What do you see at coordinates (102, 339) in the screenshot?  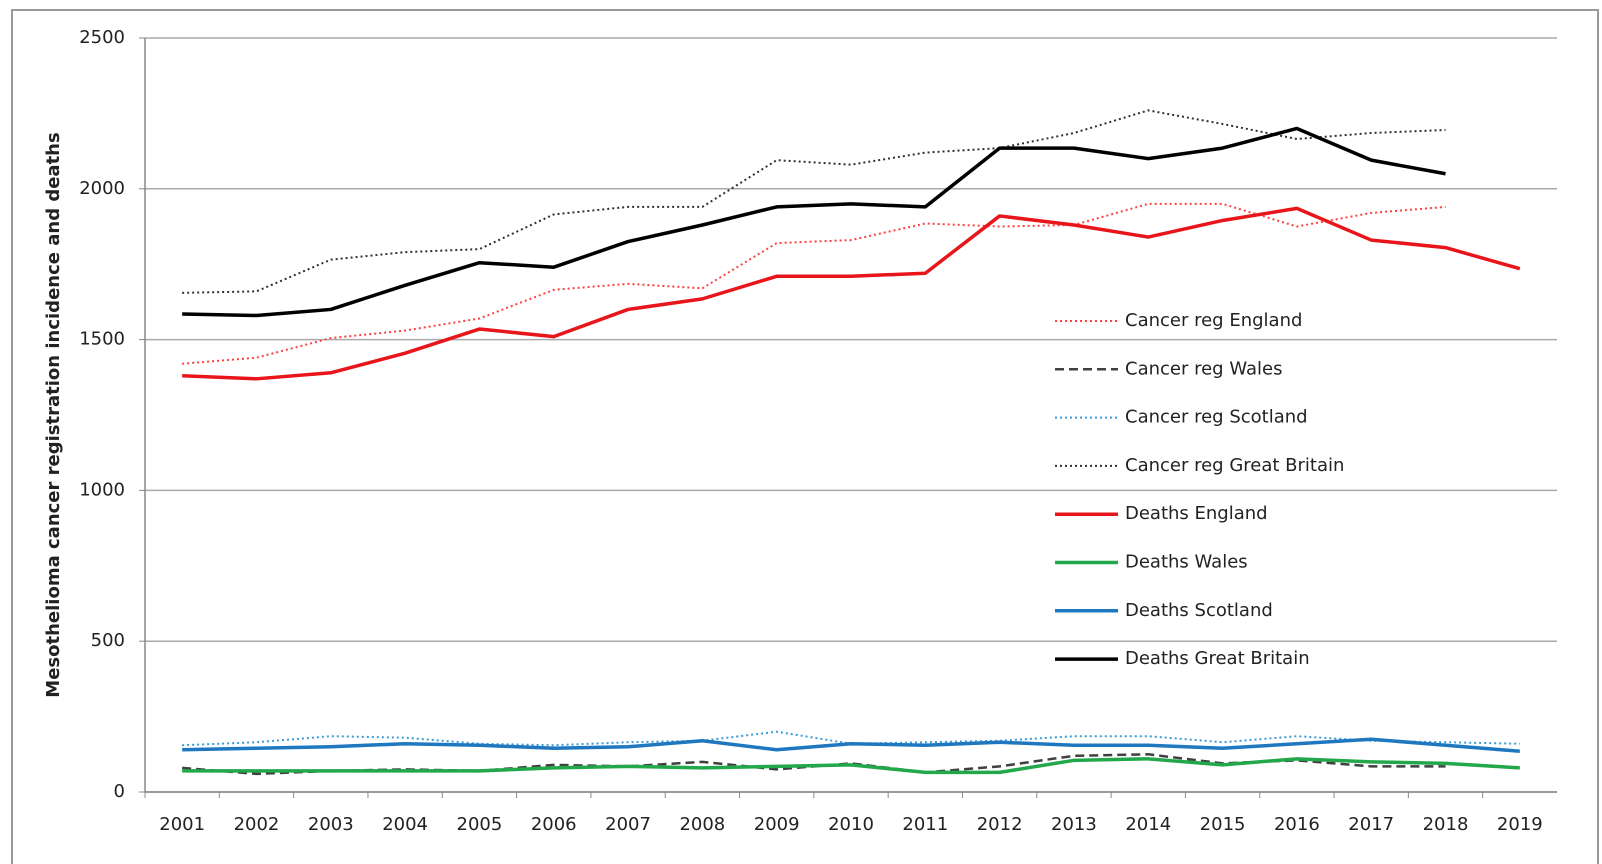 I see `y-tick-label: 1500` at bounding box center [102, 339].